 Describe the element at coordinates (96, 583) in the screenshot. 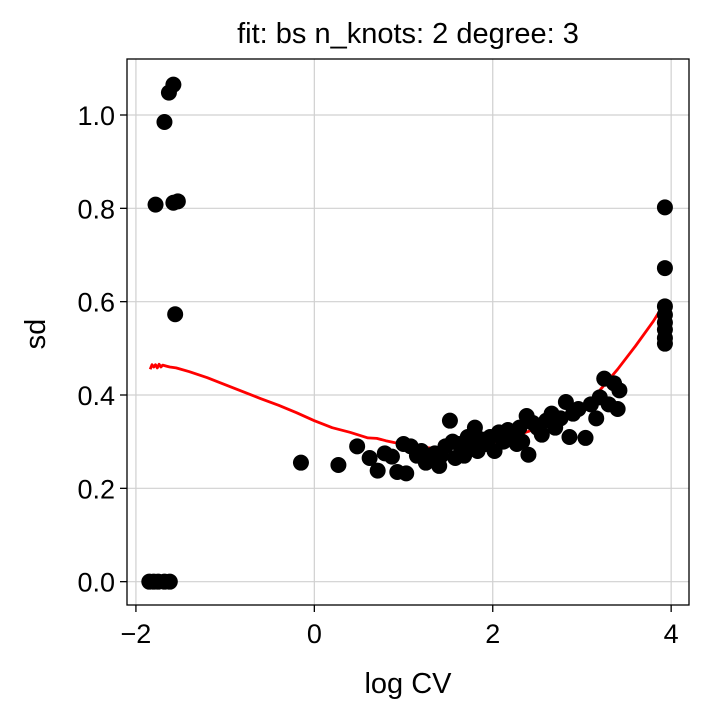

I see `y-tick-label: 0.0` at that location.